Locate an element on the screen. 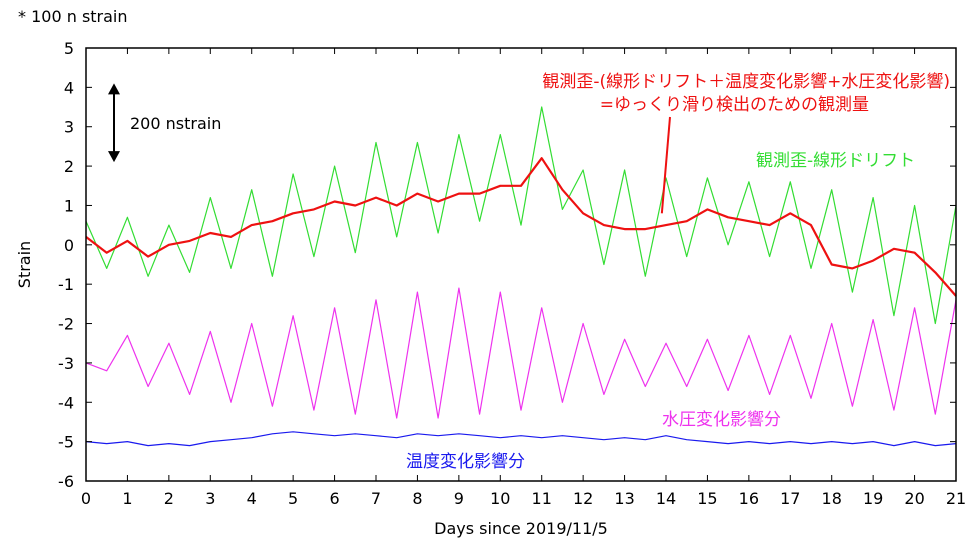  x-tick-label: 6 is located at coordinates (334, 498).